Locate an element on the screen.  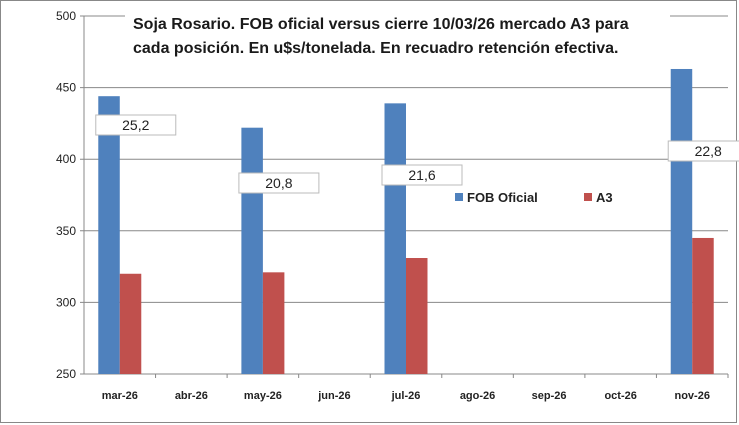
legend-label: A3 is located at coordinates (604, 197).